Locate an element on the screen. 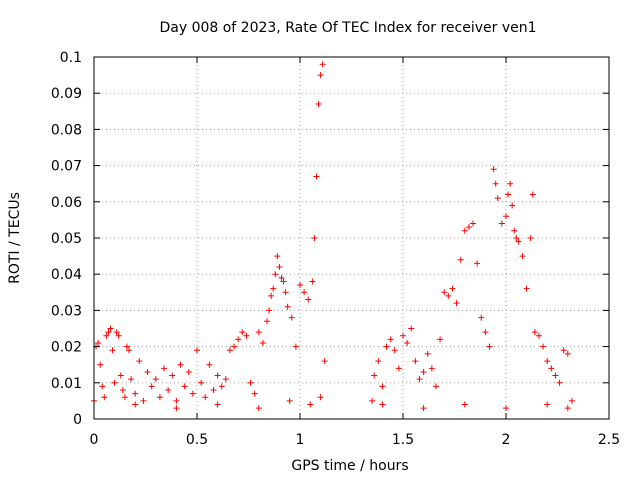 The width and height of the screenshot is (640, 480). y-tick-label: 0.07 is located at coordinates (66, 167).